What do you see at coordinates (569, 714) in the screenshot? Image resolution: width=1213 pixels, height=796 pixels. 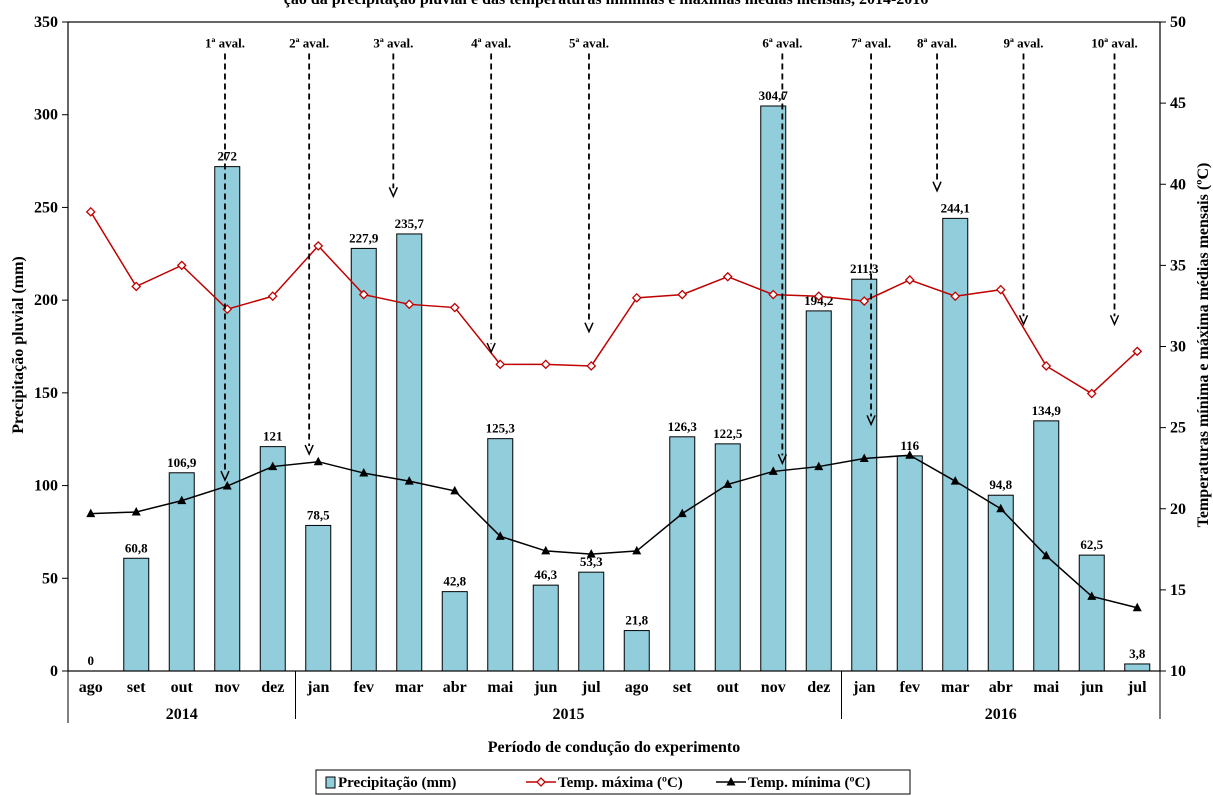 I see `year-label: 2015` at bounding box center [569, 714].